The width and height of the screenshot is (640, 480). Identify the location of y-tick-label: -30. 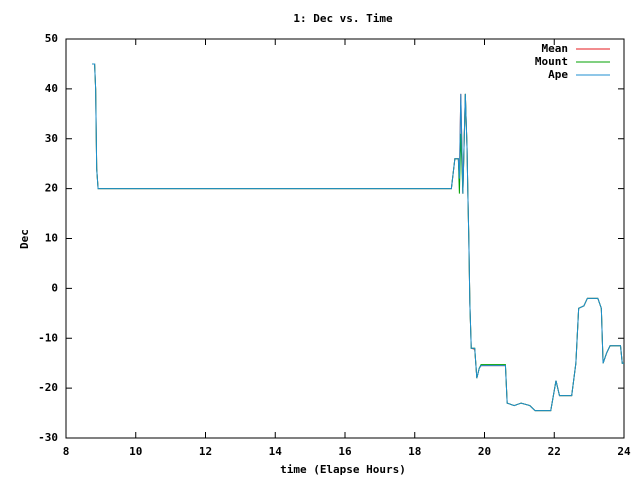
(48, 437).